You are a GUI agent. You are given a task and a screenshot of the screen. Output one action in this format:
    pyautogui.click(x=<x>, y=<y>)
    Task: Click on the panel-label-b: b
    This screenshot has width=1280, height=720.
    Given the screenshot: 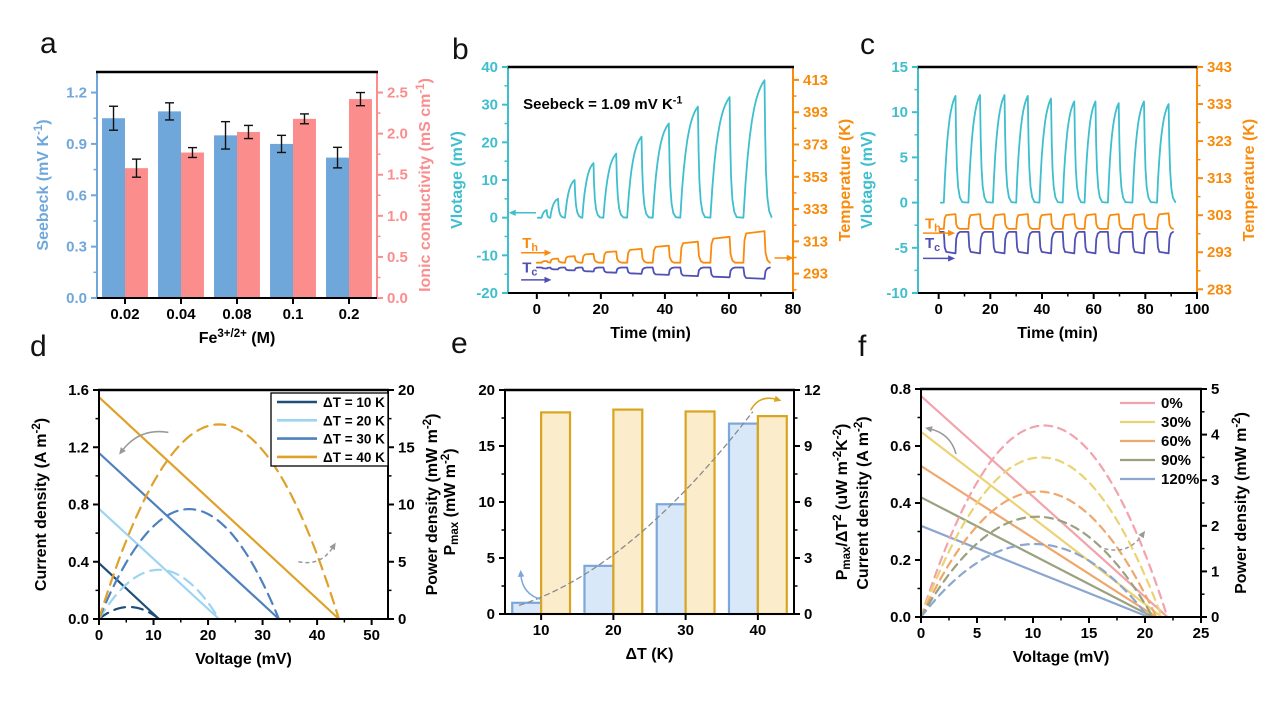 What is the action you would take?
    pyautogui.click(x=460, y=49)
    